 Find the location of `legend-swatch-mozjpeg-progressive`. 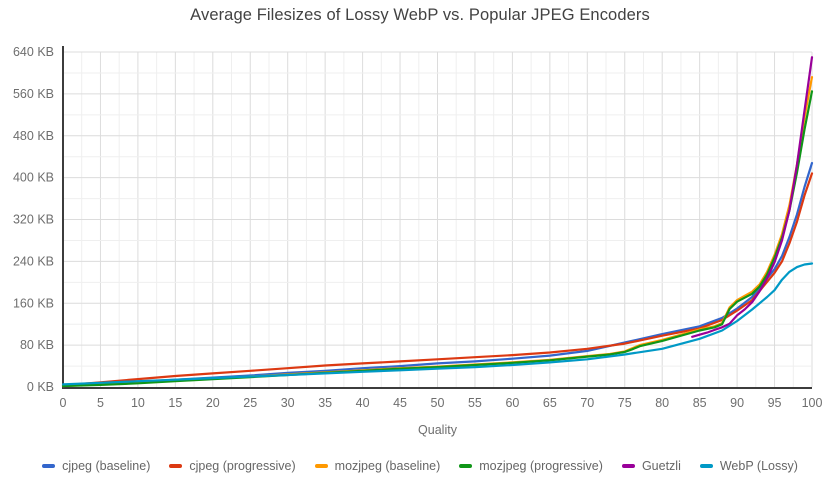

legend-swatch-mozjpeg-progressive is located at coordinates (466, 466).